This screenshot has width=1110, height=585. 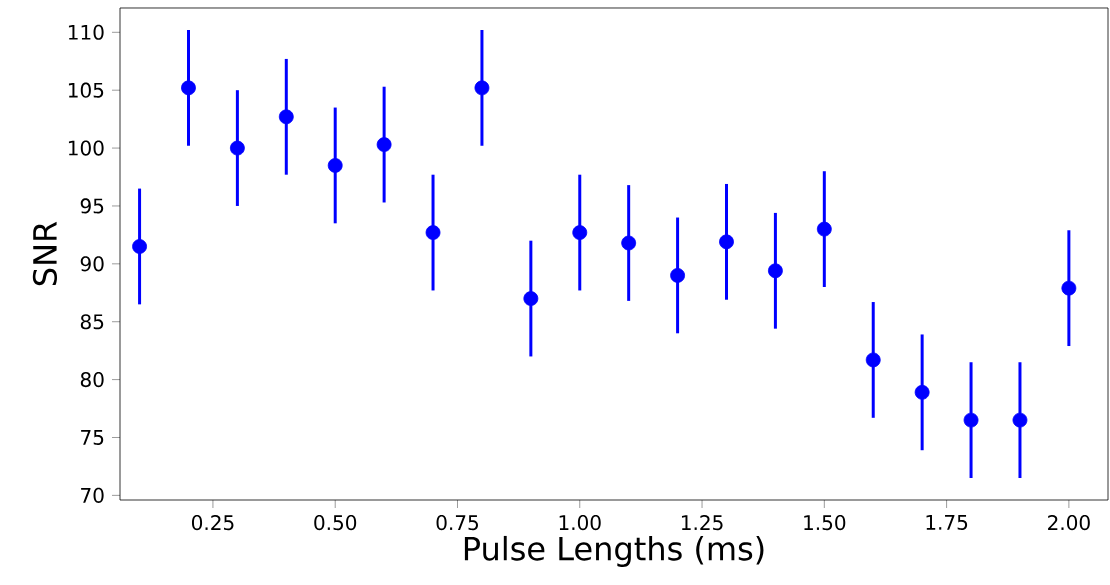 What do you see at coordinates (45, 253) in the screenshot?
I see `y-axis-title: SNR` at bounding box center [45, 253].